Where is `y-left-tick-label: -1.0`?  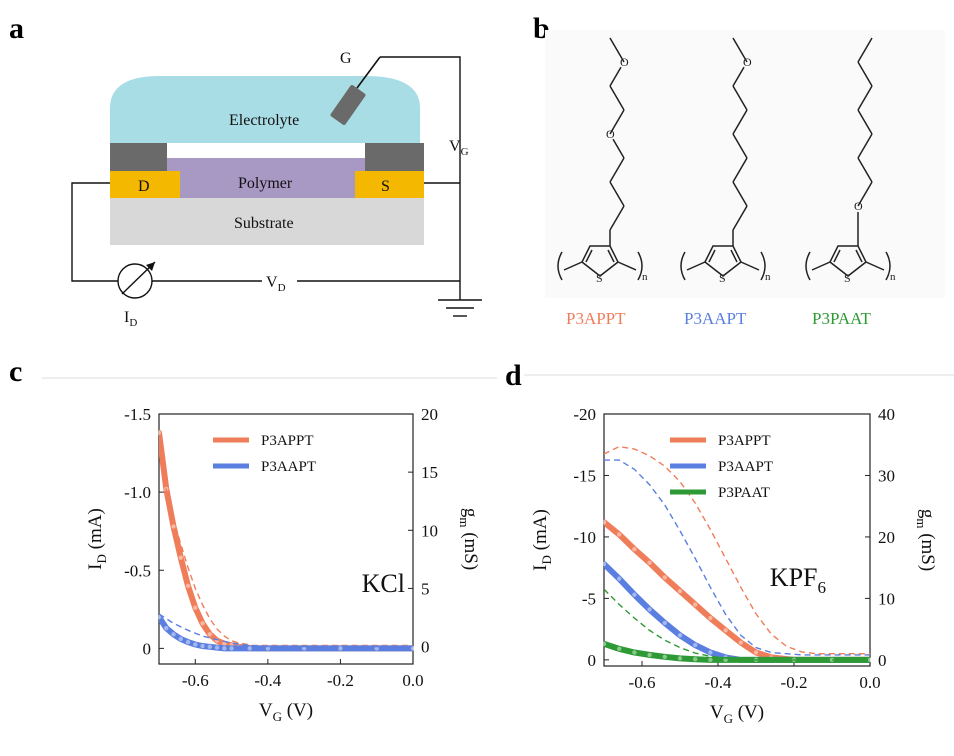 y-left-tick-label: -1.0 is located at coordinates (137, 492).